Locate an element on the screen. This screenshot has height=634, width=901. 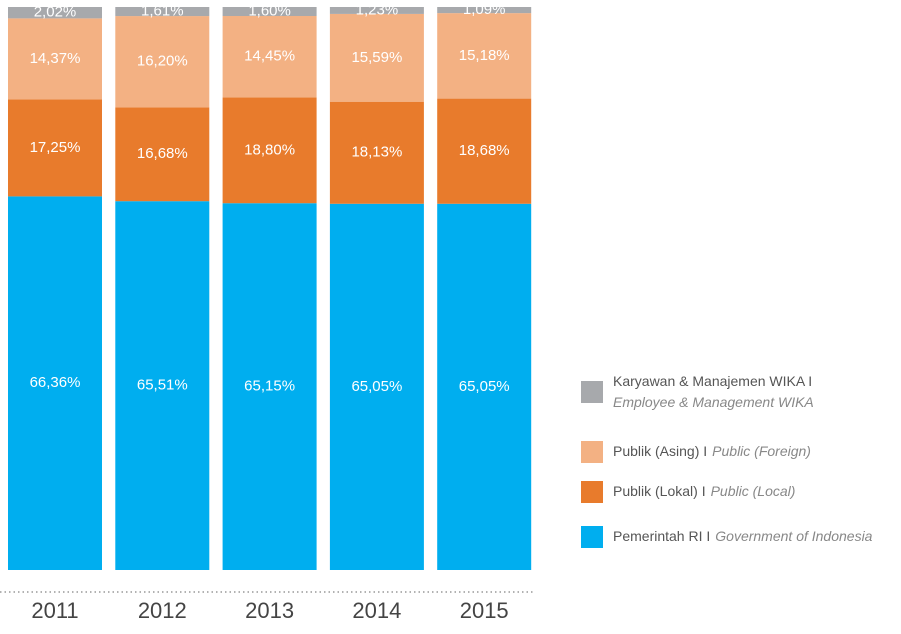
value-label: 14,37% is located at coordinates (55, 58).